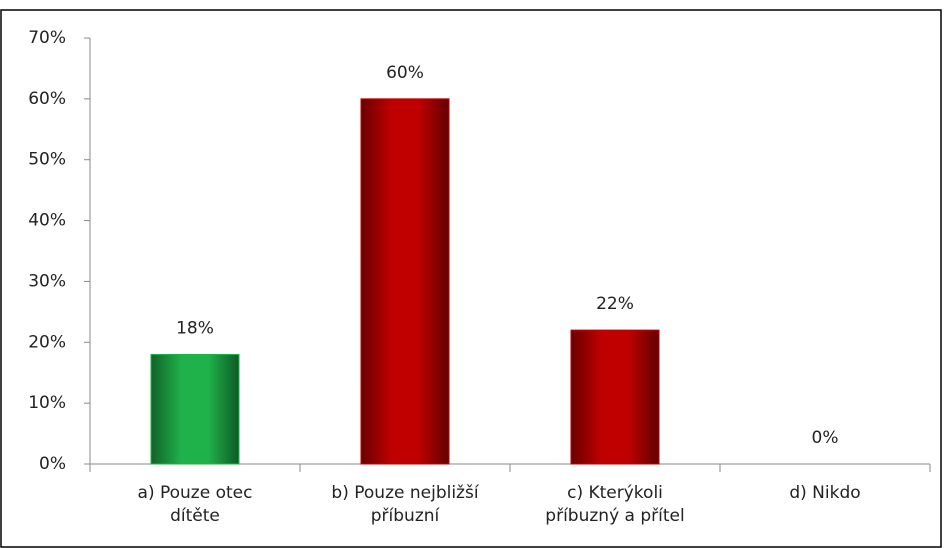 Image resolution: width=945 pixels, height=548 pixels. What do you see at coordinates (615, 304) in the screenshot?
I see `value-label: 22%` at bounding box center [615, 304].